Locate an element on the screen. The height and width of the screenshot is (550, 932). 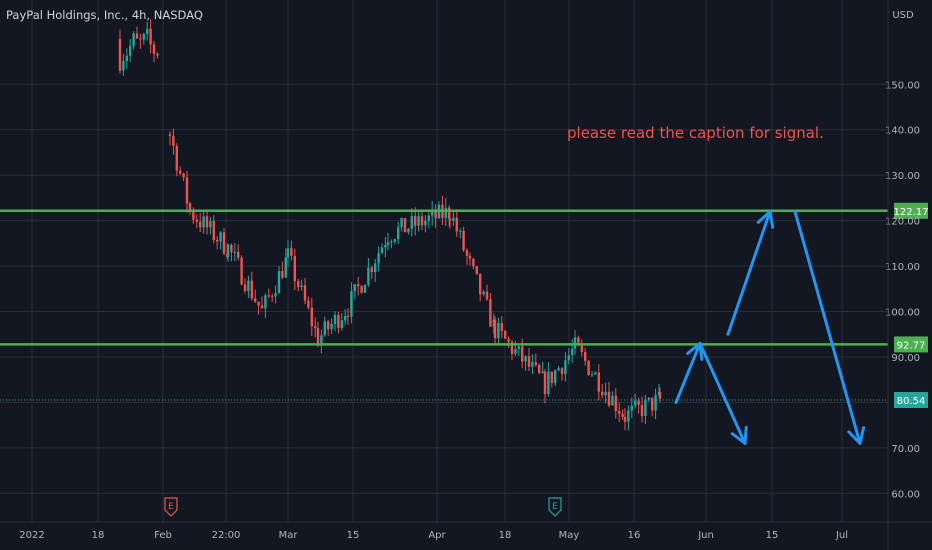
x-tick-label: Jun is located at coordinates (705, 535).